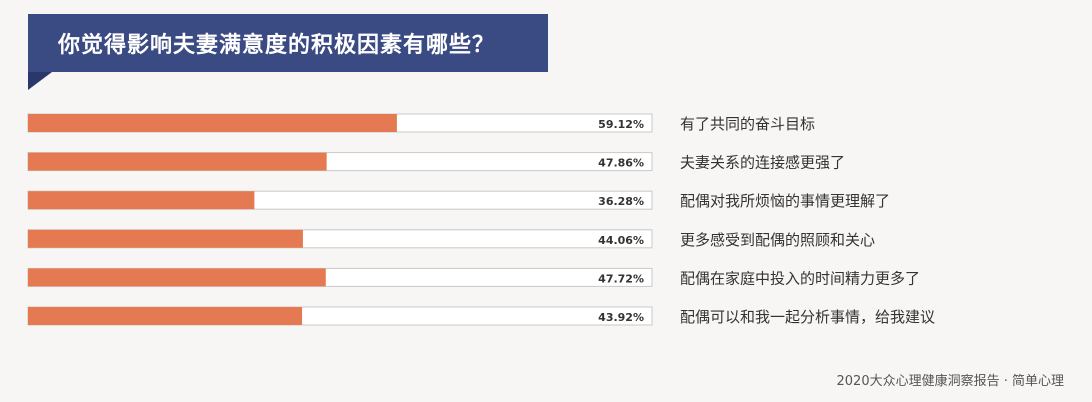 Image resolution: width=1092 pixels, height=402 pixels. I want to click on category-label: 有了共同的奋斗目标, so click(747, 124).